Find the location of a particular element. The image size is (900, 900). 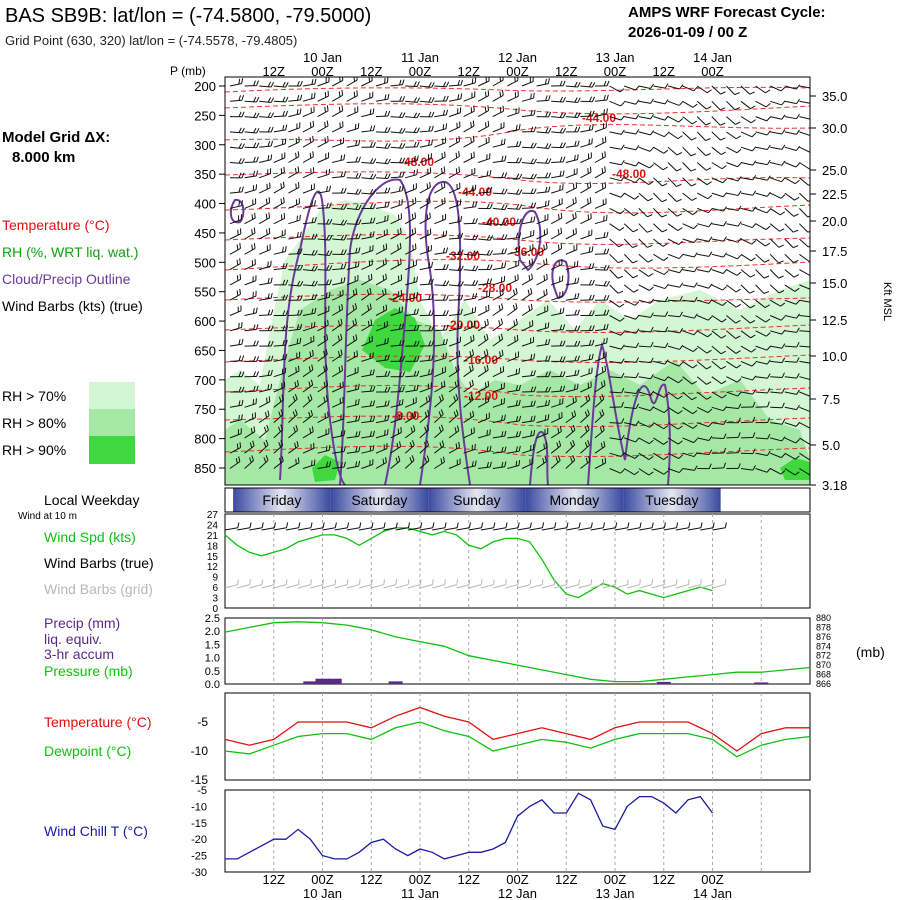

pressure-label: Pressure (mb) is located at coordinates (88, 671).